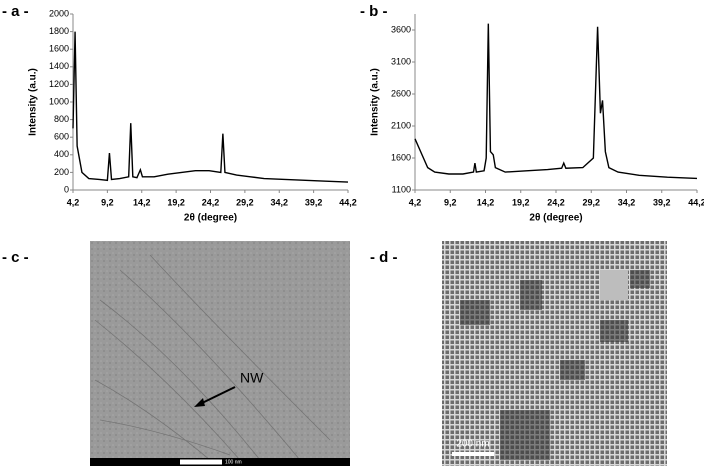 The height and width of the screenshot is (468, 704). I want to click on y-tick-label: 2600, so click(401, 93).